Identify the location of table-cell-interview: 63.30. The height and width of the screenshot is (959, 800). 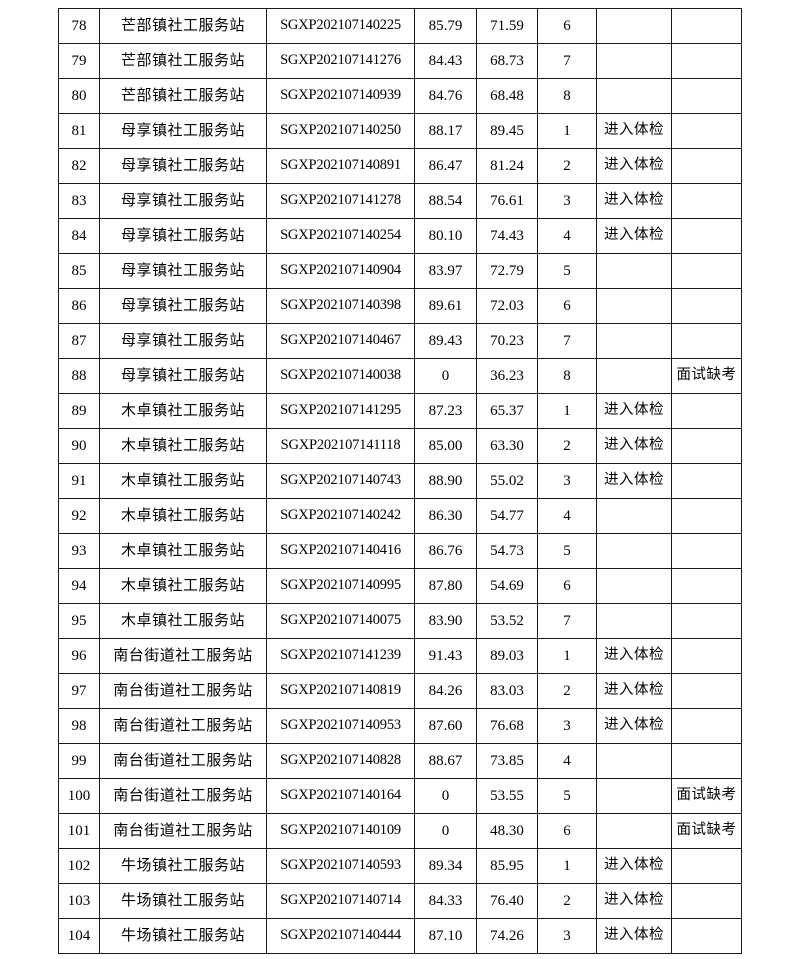
(507, 446).